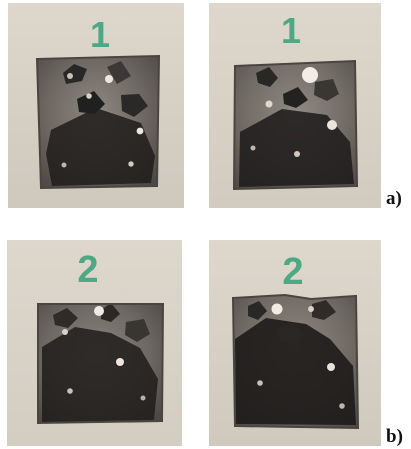 This screenshot has height=449, width=411. I want to click on panel-label-a: a), so click(394, 198).